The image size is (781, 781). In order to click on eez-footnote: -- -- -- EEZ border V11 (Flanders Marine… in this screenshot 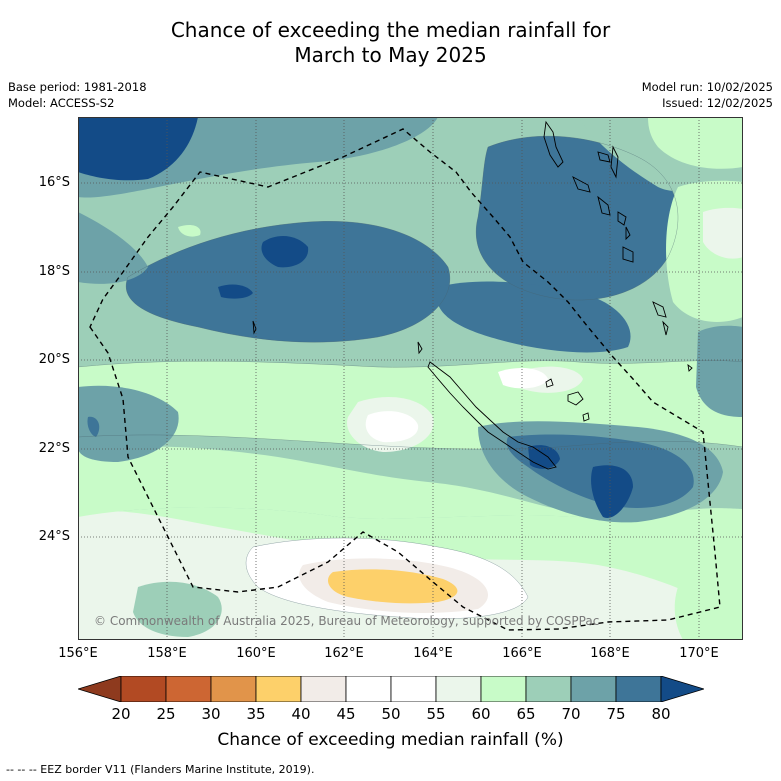, I will do `click(160, 769)`.